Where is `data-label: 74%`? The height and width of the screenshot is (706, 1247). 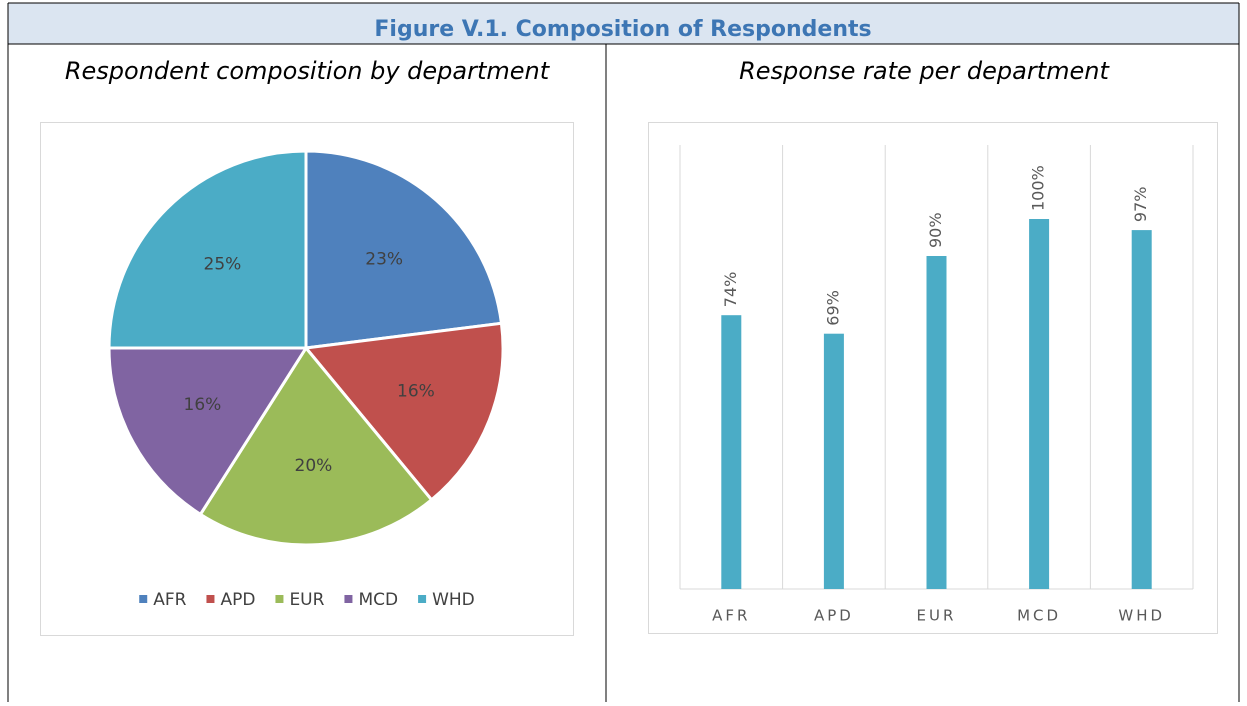 data-label: 74% is located at coordinates (730, 290).